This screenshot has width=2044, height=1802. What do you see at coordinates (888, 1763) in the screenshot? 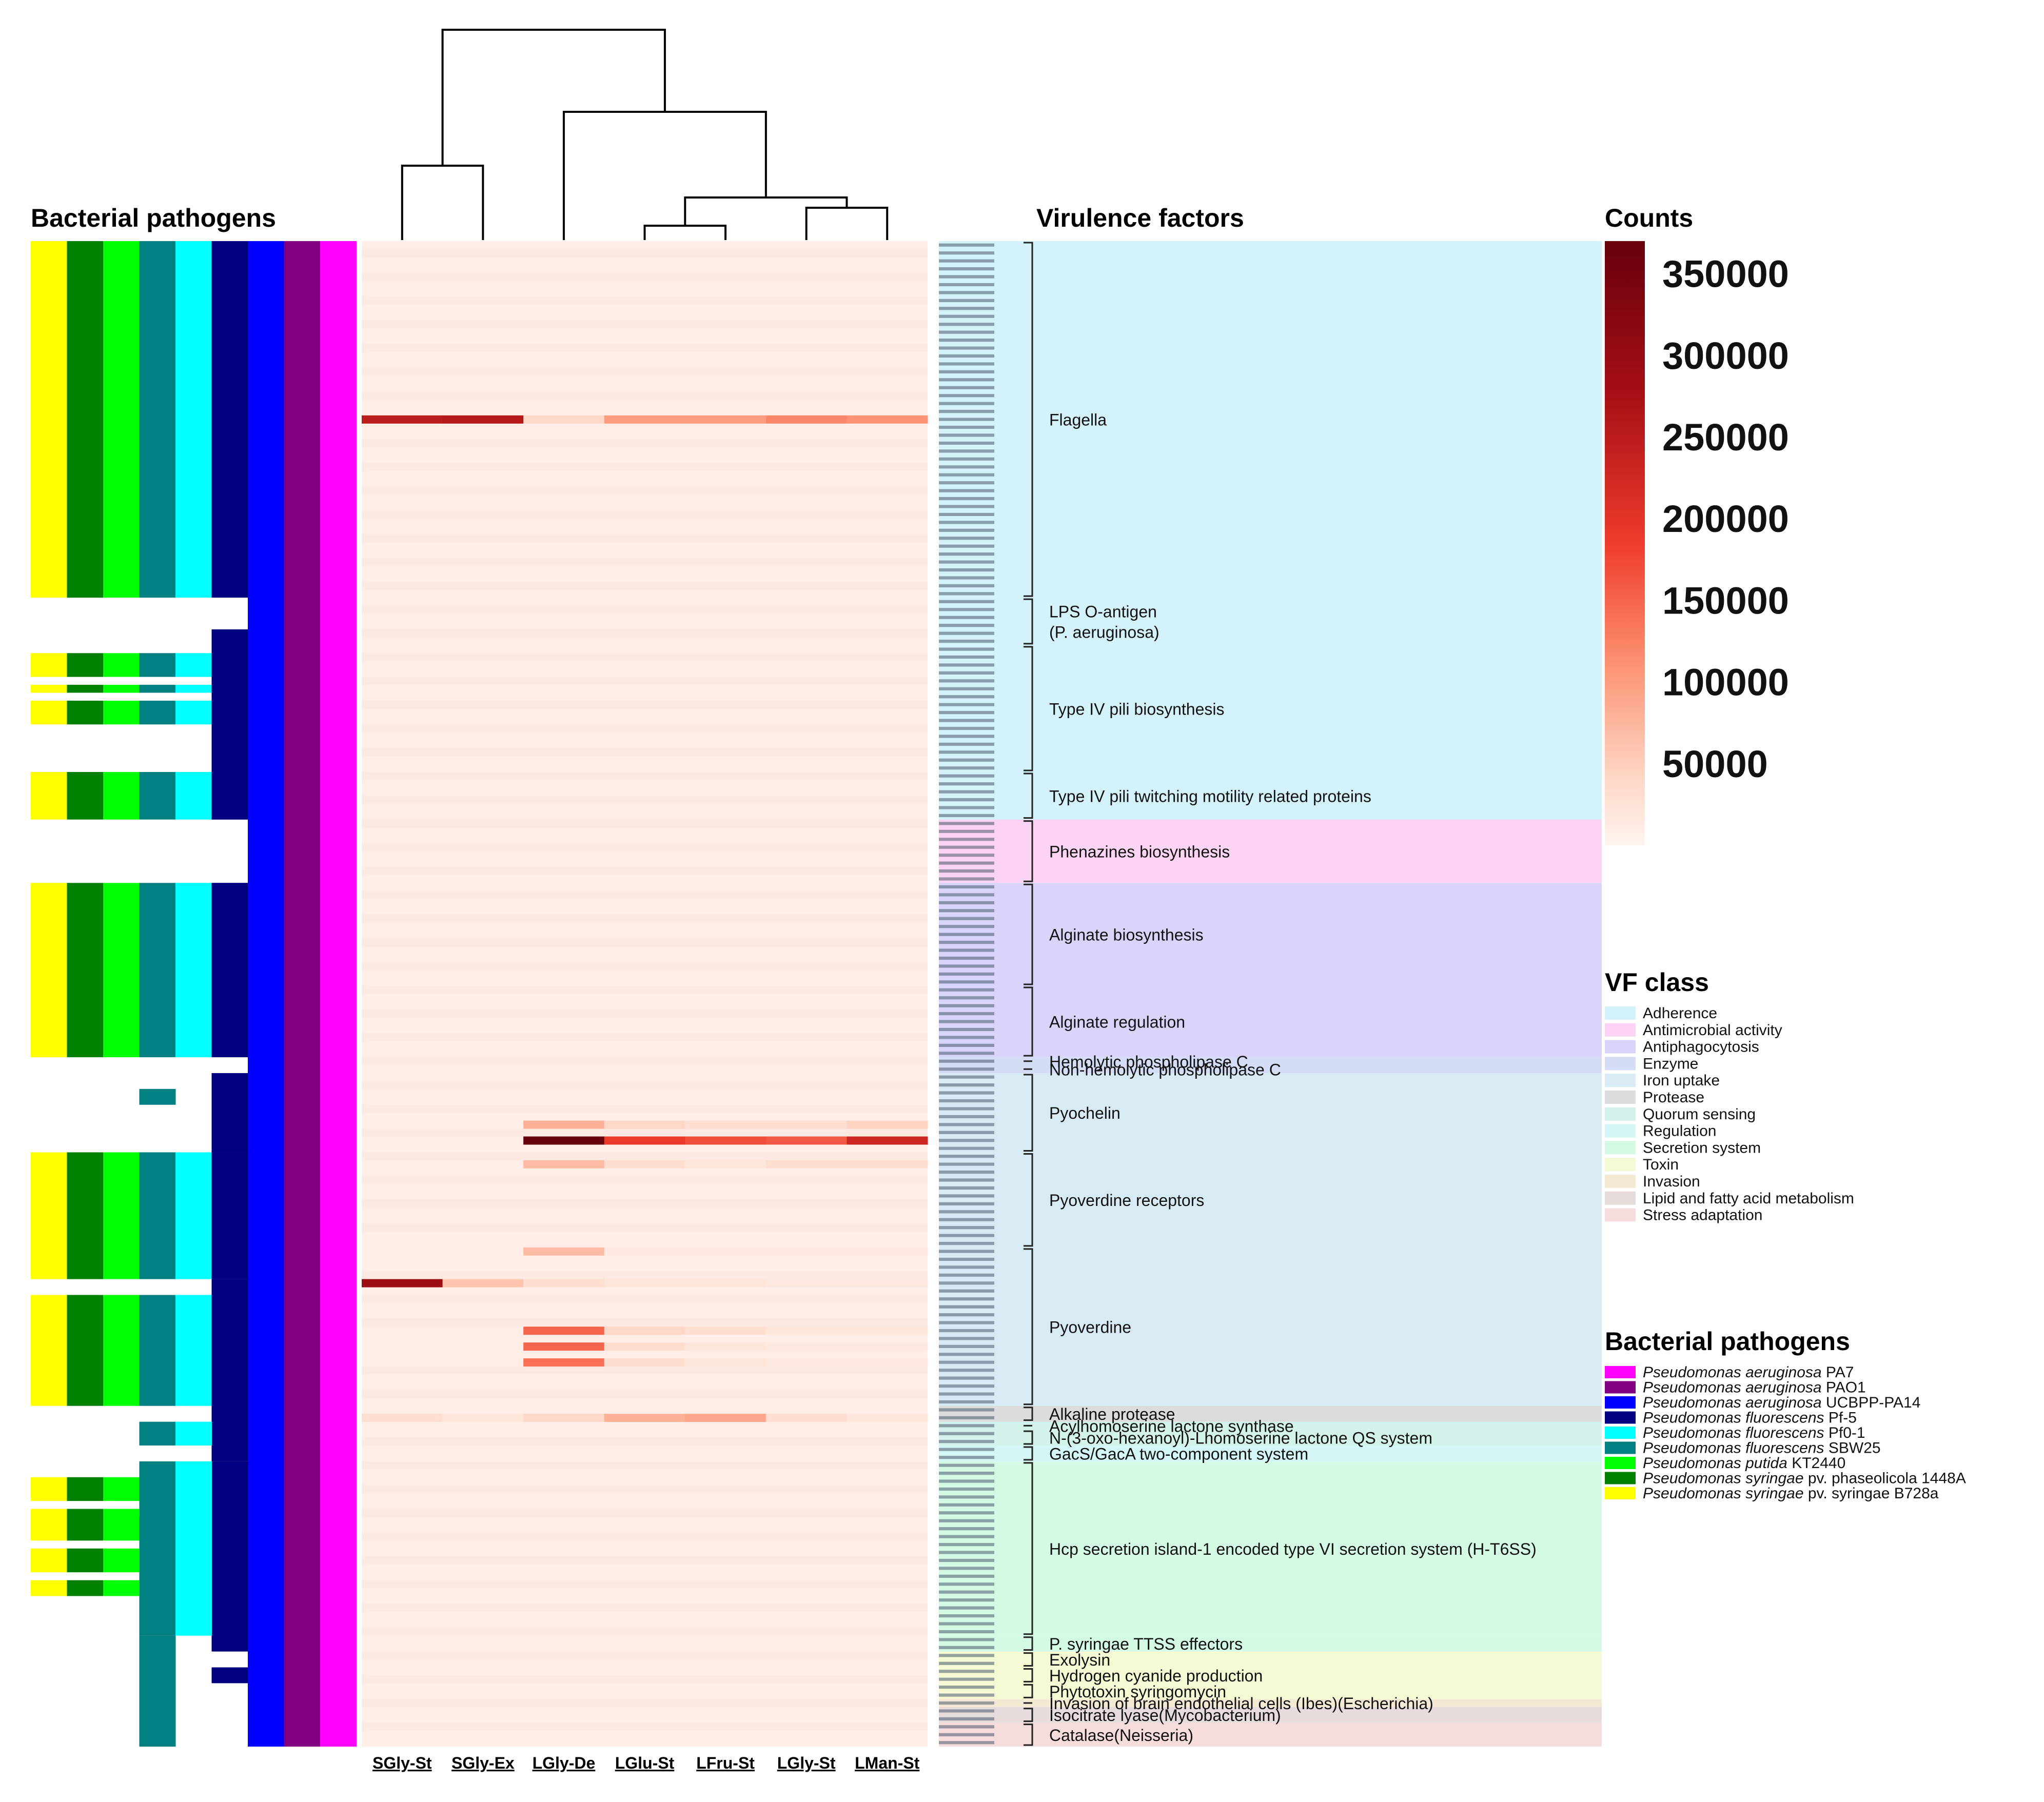
I see `column-label-6: LMan-St` at bounding box center [888, 1763].